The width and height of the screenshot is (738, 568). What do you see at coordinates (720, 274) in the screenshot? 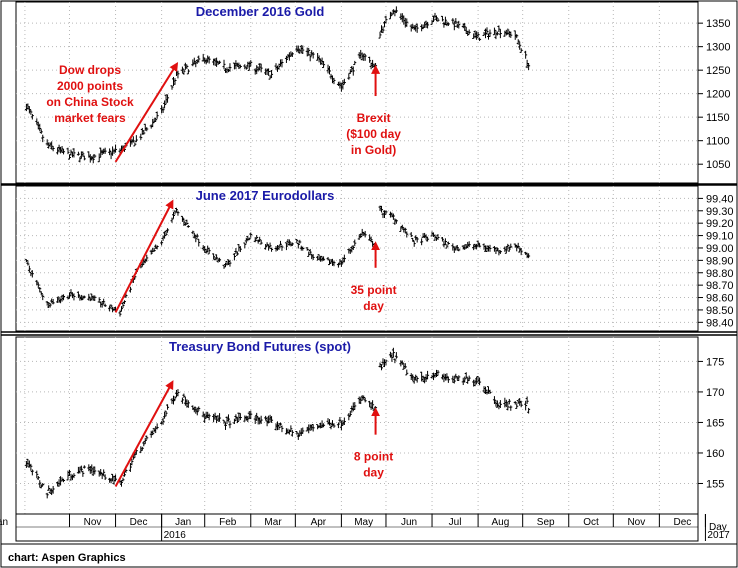
I see `y-tick-label: 98.80` at bounding box center [720, 274].